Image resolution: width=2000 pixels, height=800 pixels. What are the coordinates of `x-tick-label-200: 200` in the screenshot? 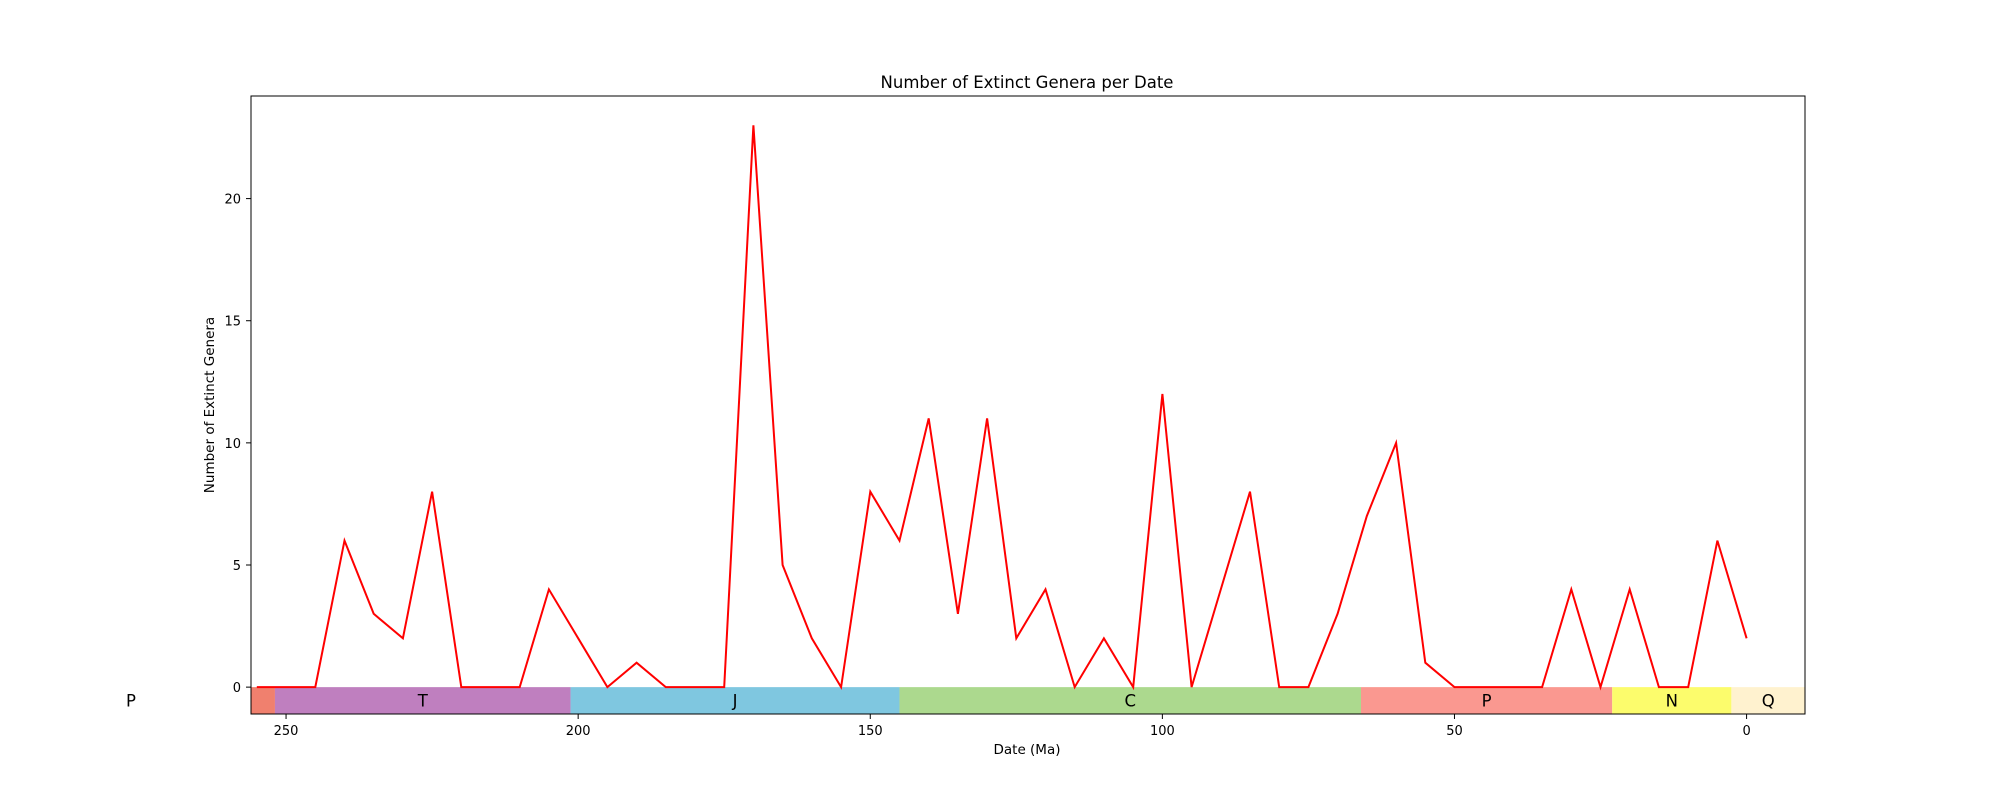 It's located at (578, 731).